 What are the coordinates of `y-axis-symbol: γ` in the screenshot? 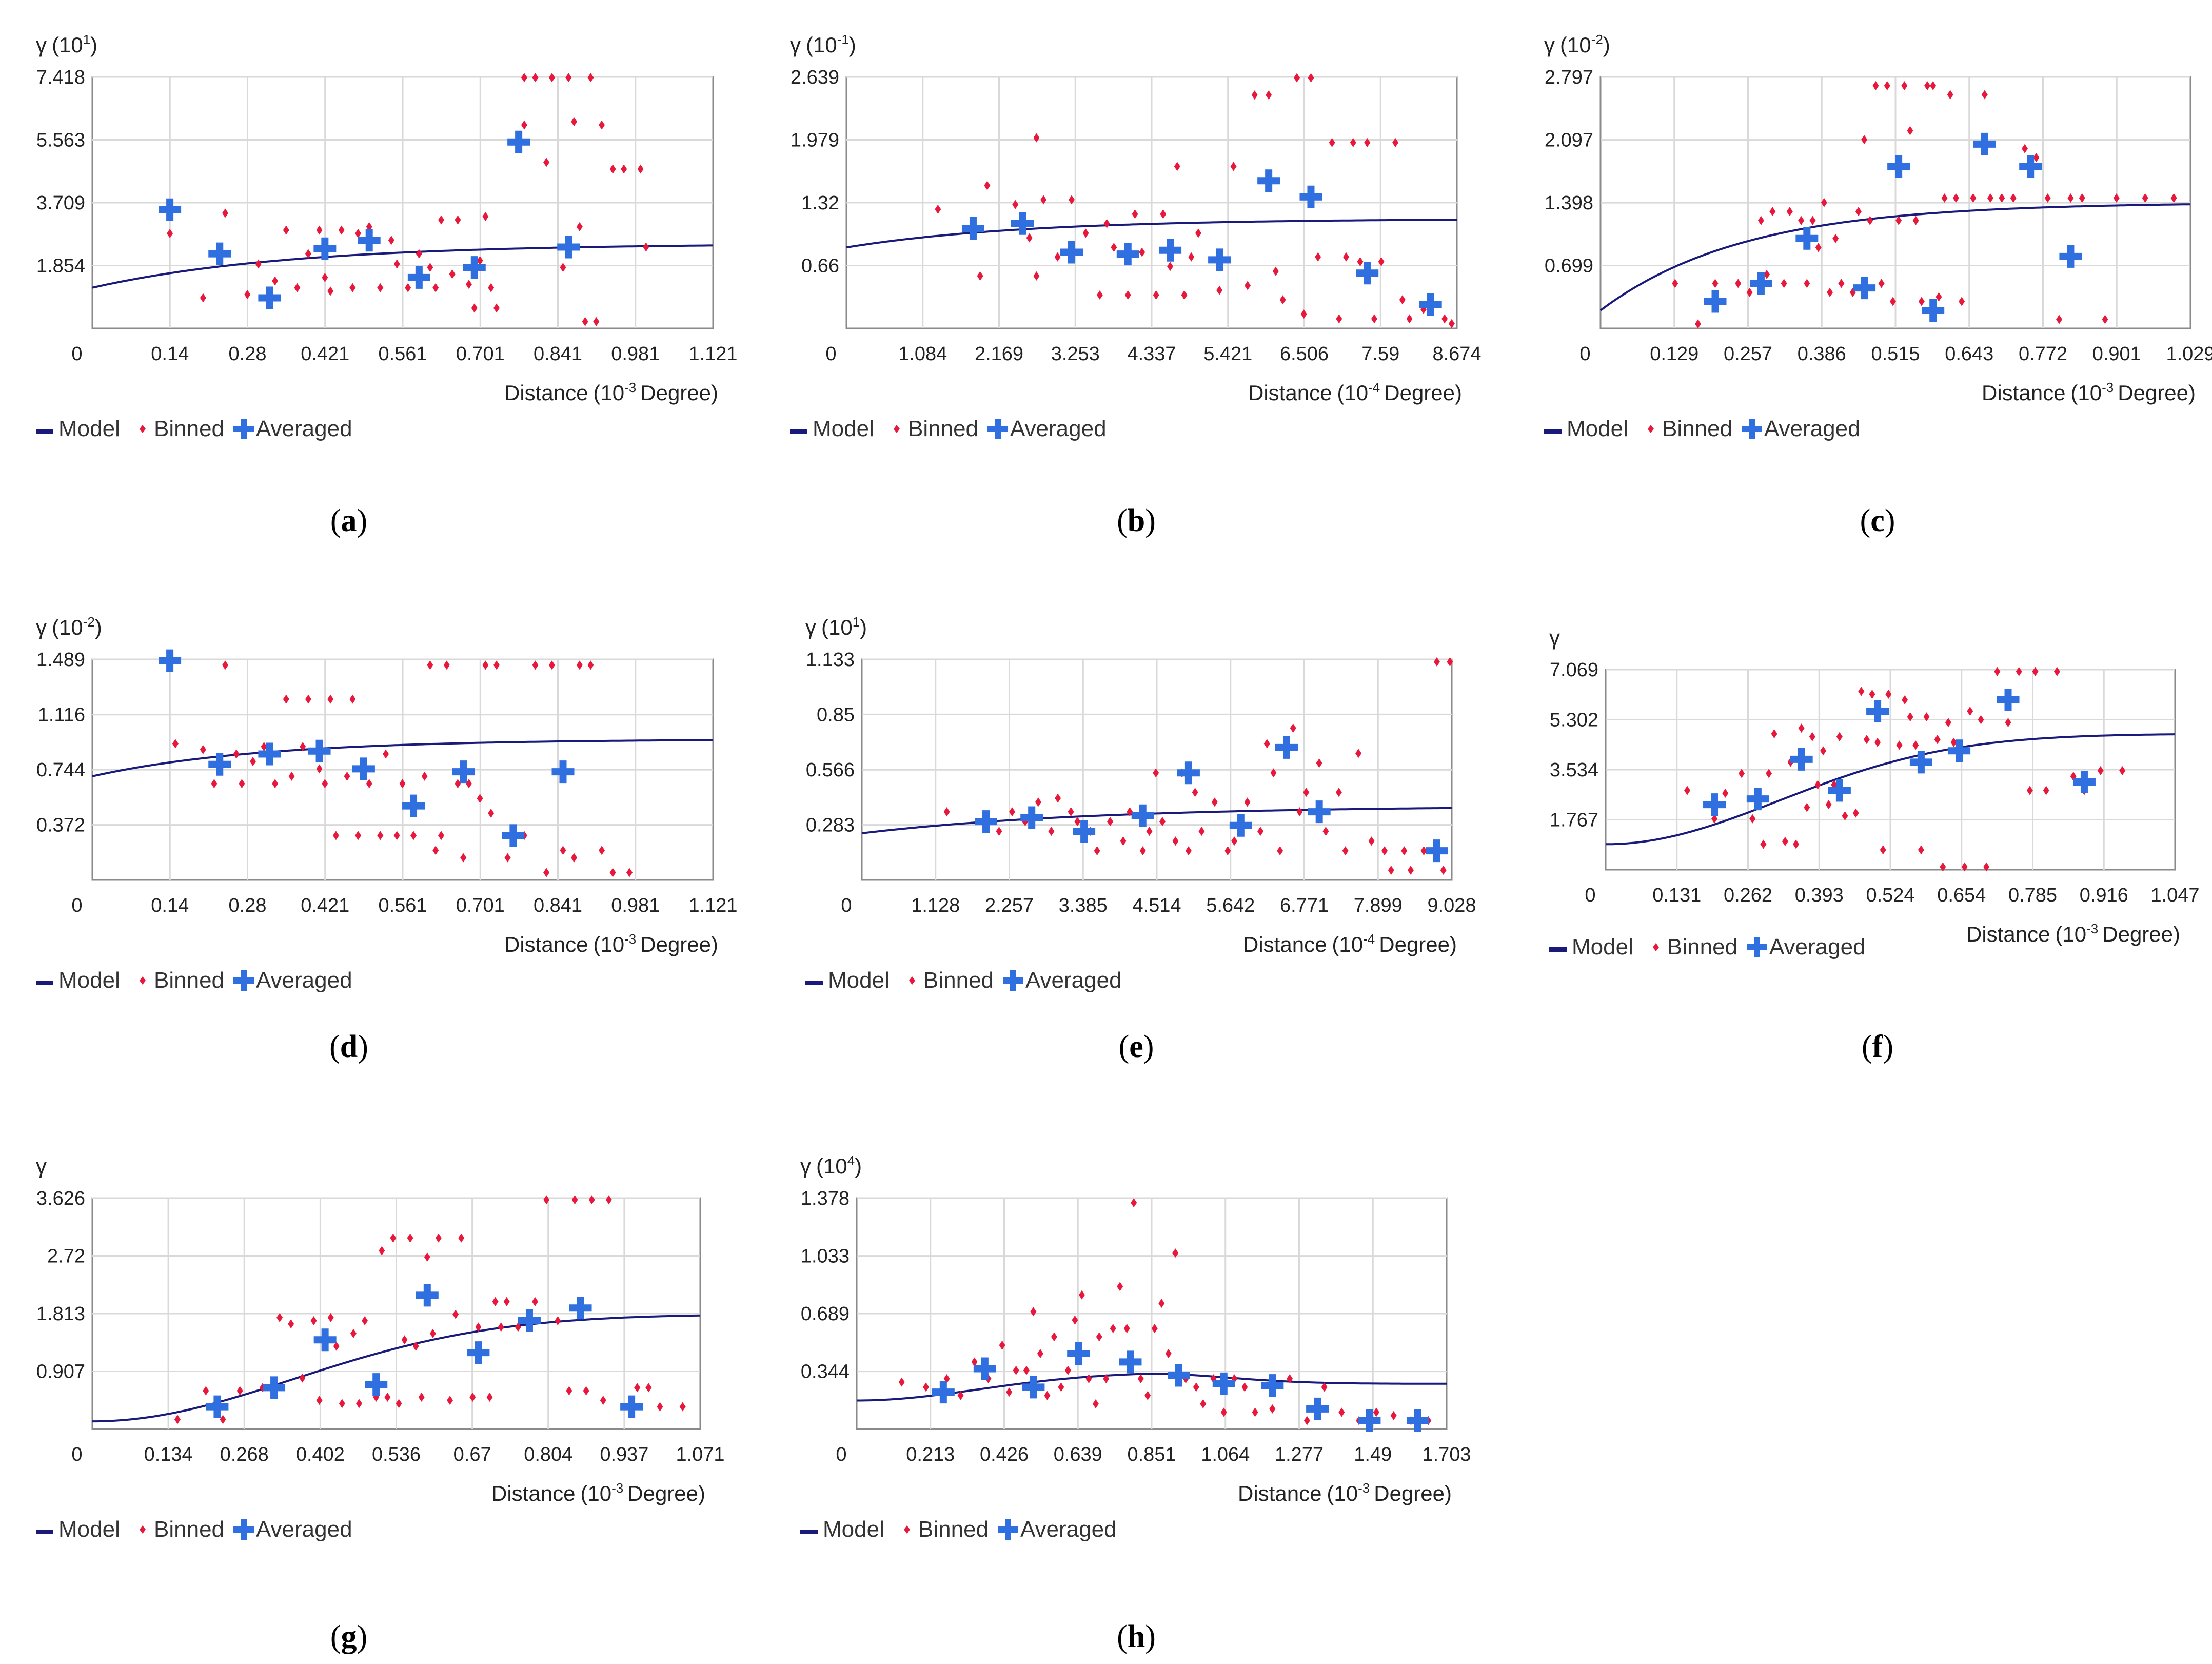 It's located at (41, 1166).